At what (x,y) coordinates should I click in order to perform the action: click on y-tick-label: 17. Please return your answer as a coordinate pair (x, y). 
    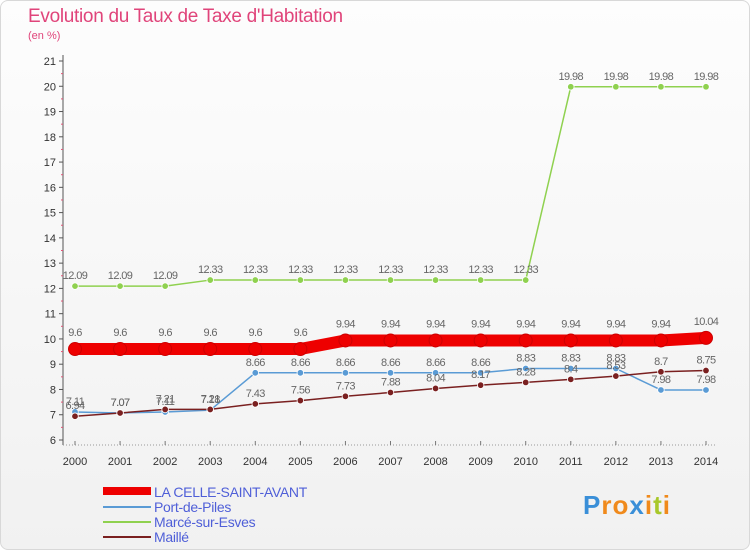
    Looking at the image, I should click on (50, 163).